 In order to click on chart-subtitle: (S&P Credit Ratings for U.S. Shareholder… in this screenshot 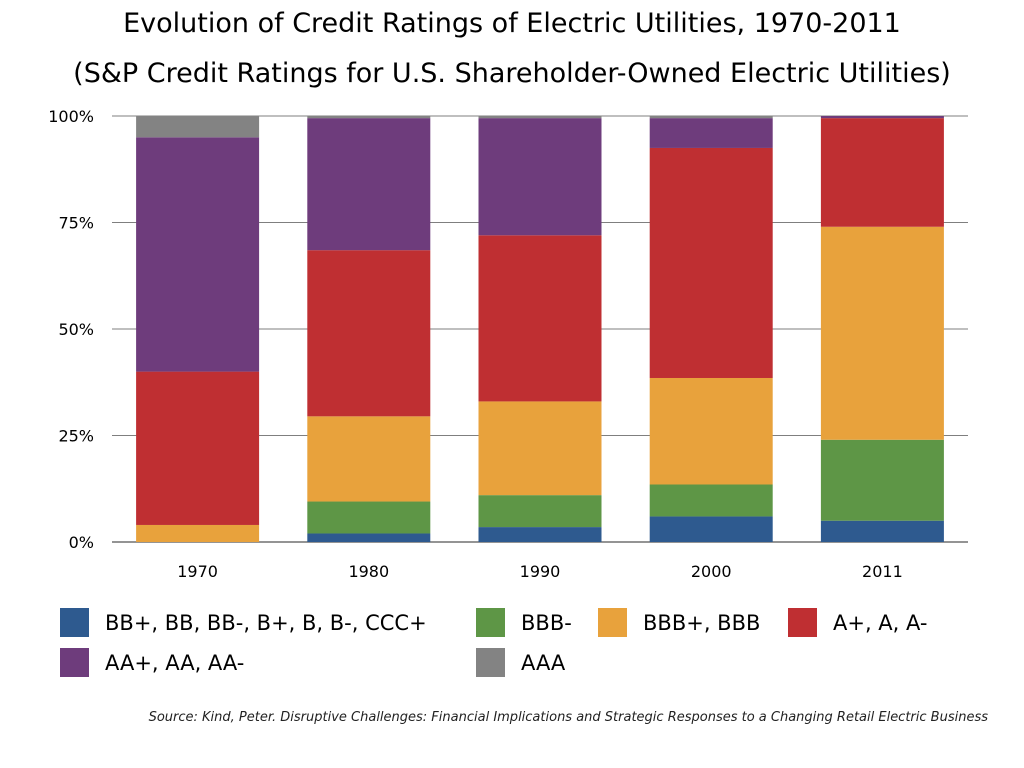, I will do `click(512, 73)`.